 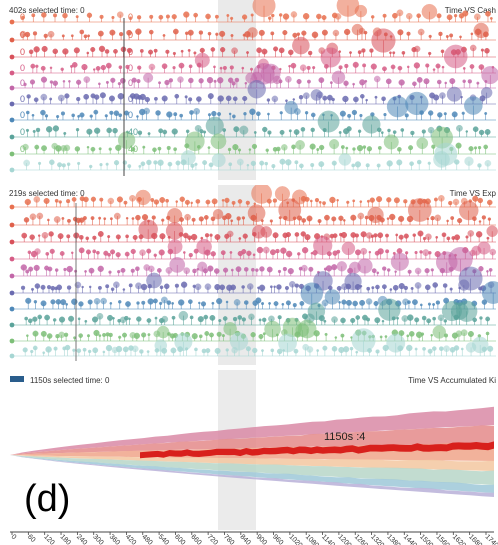 What do you see at coordinates (317, 450) in the screenshot?
I see `highlighted-stream-layer` at bounding box center [317, 450].